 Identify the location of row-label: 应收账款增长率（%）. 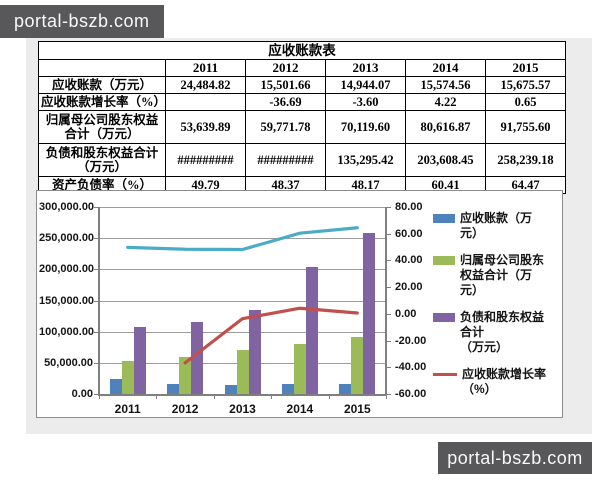
(102, 102).